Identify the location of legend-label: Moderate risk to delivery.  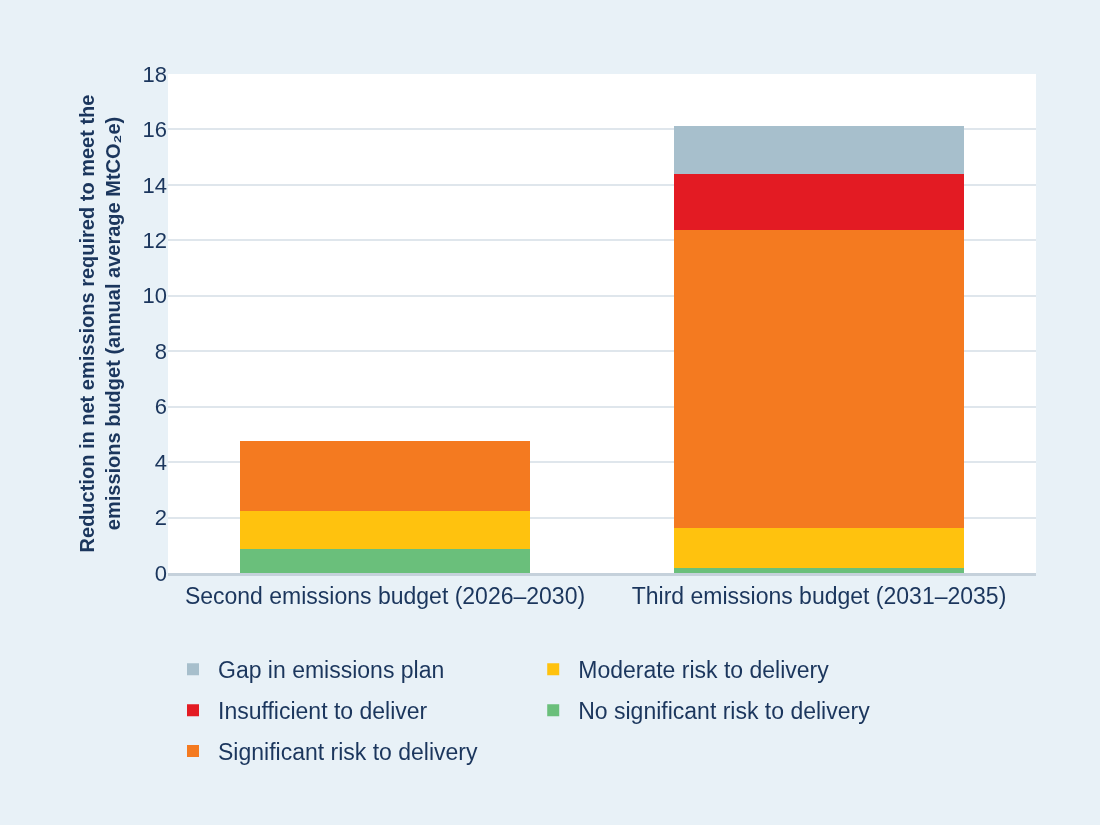
(704, 670).